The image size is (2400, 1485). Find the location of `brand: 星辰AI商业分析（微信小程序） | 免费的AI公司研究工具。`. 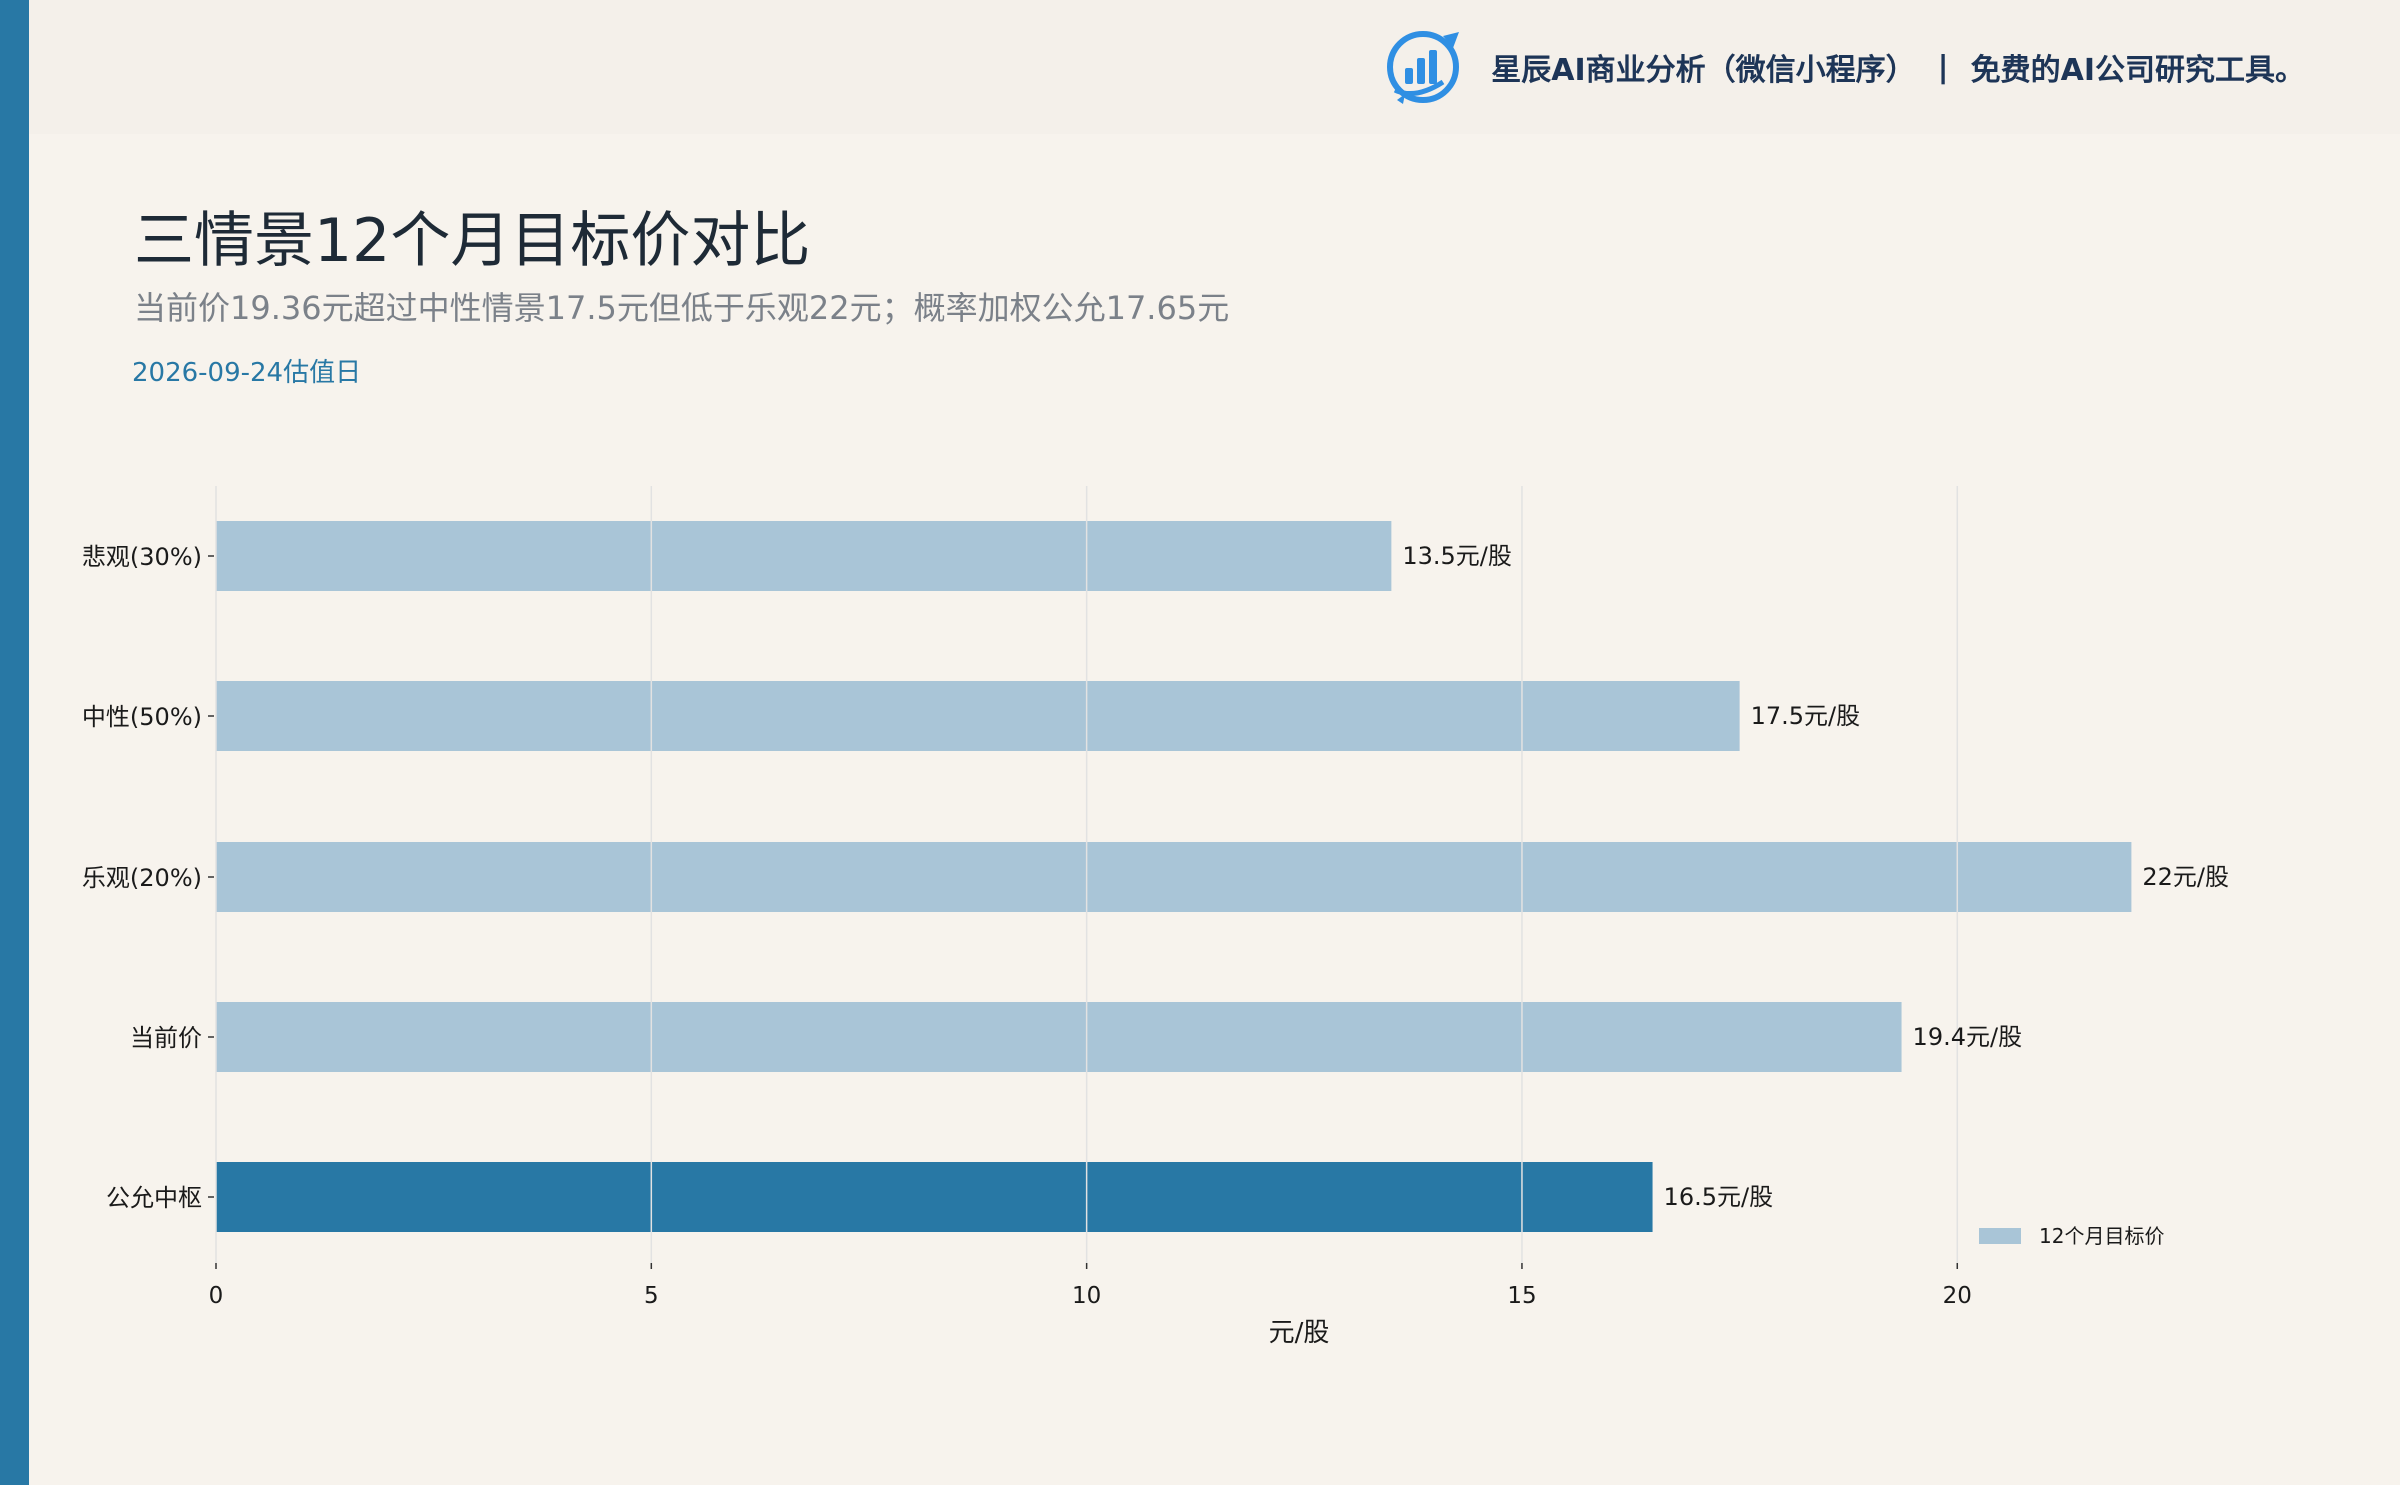

brand: 星辰AI商业分析（微信小程序） | 免费的AI公司研究工具。 is located at coordinates (1845, 67).